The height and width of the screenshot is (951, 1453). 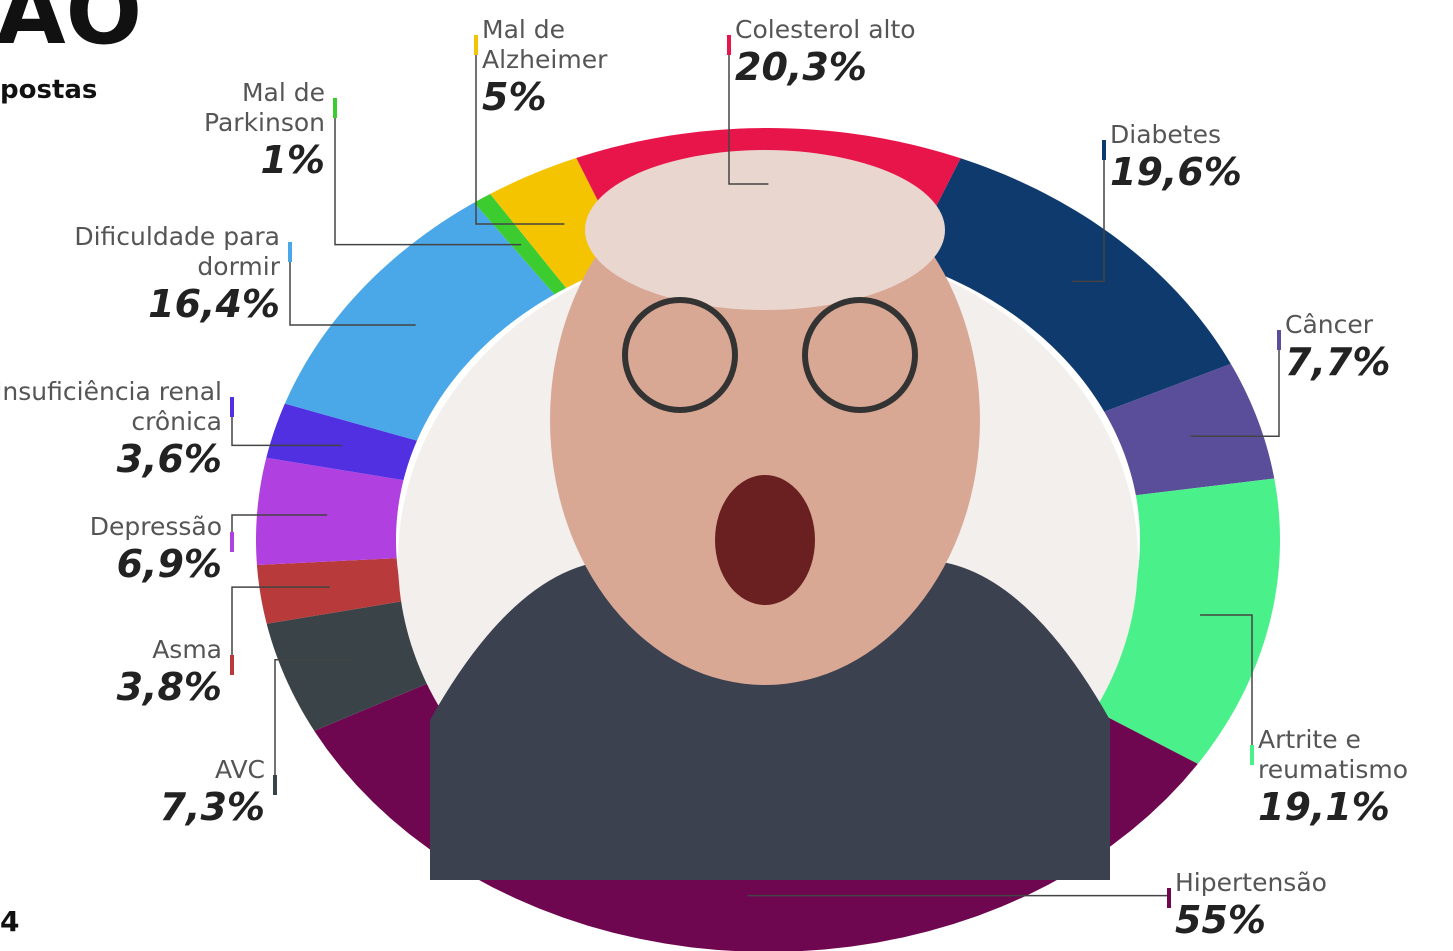 I want to click on segment-label: AVC 7,3%, so click(x=190, y=793).